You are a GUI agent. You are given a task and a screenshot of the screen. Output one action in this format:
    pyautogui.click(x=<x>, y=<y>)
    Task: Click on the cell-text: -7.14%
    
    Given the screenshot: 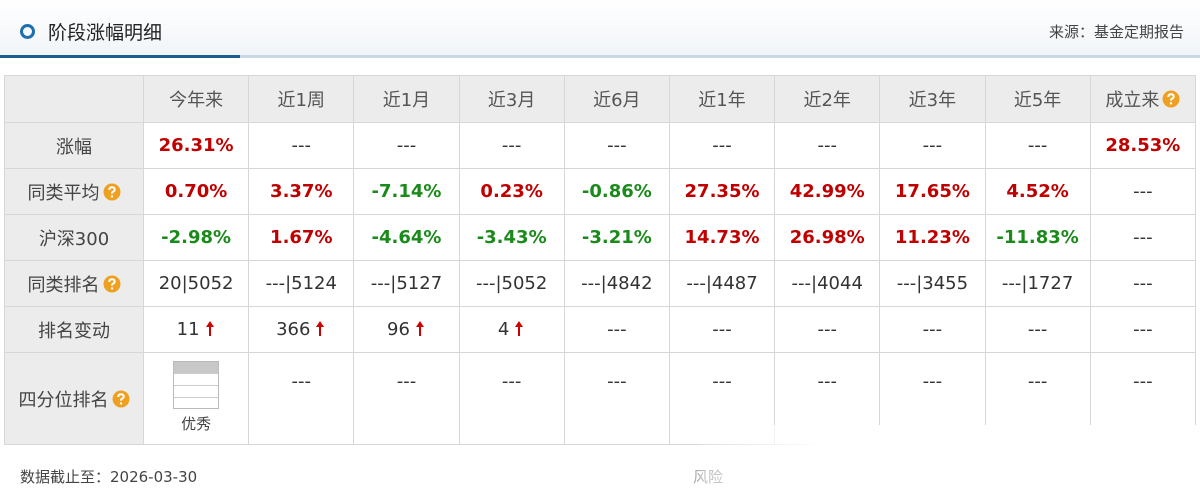 What is the action you would take?
    pyautogui.click(x=406, y=191)
    